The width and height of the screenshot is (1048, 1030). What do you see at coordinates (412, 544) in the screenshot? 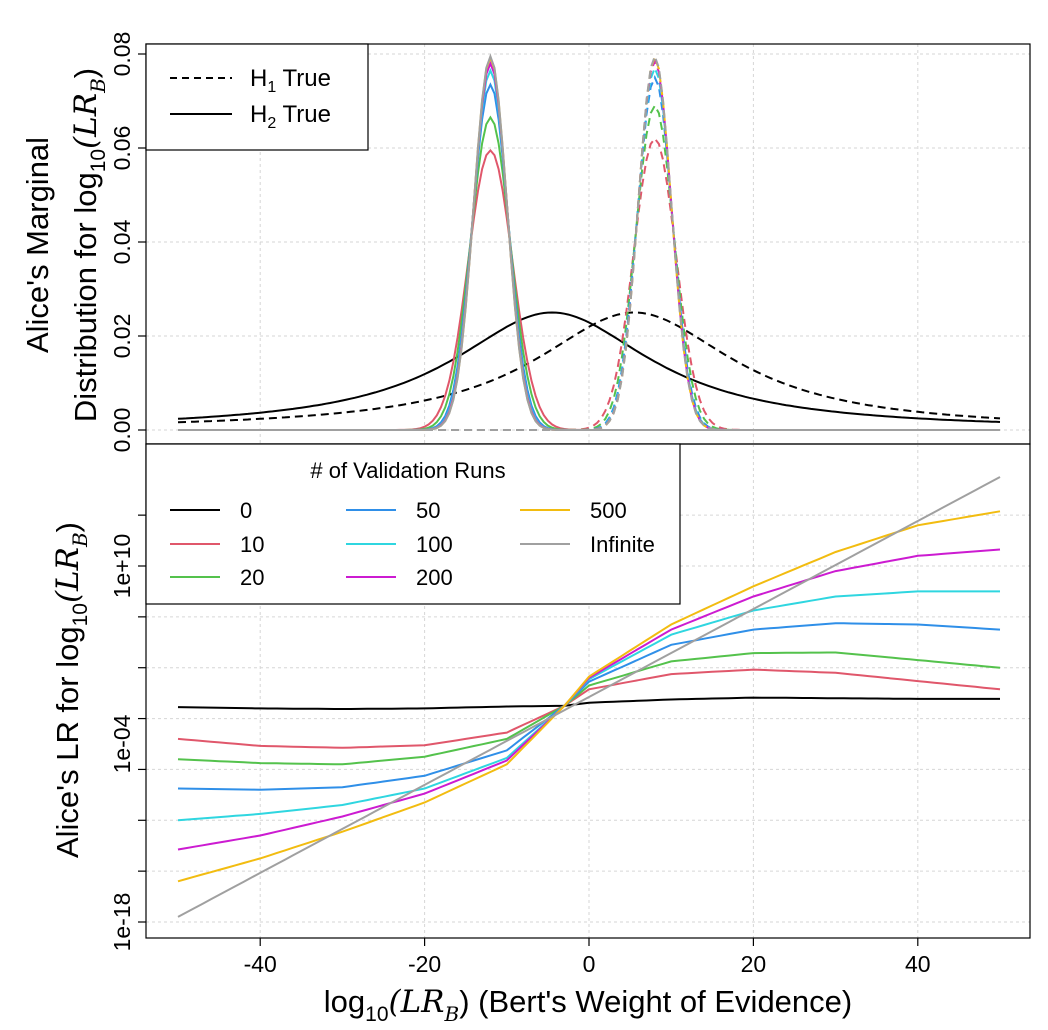
I see `legend-entries: 0 10 20 50 100 200 500 Infinite` at bounding box center [412, 544].